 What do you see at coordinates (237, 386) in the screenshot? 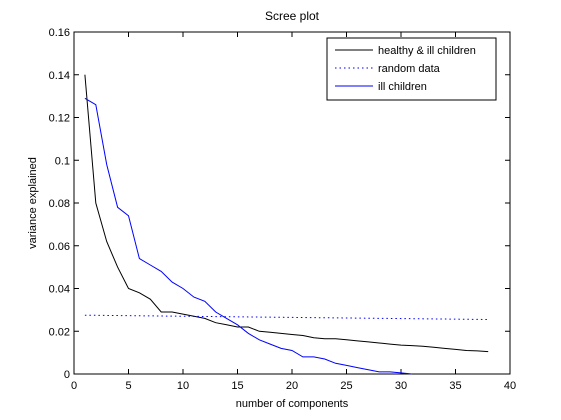
I see `x-tick-label: 15` at bounding box center [237, 386].